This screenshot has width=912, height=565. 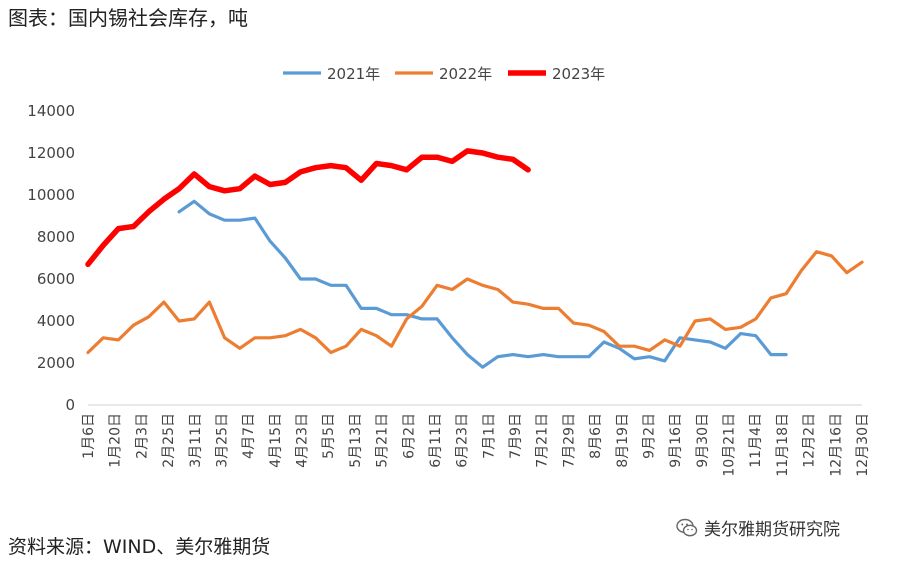 What do you see at coordinates (56, 279) in the screenshot?
I see `y-tick-label: 6000` at bounding box center [56, 279].